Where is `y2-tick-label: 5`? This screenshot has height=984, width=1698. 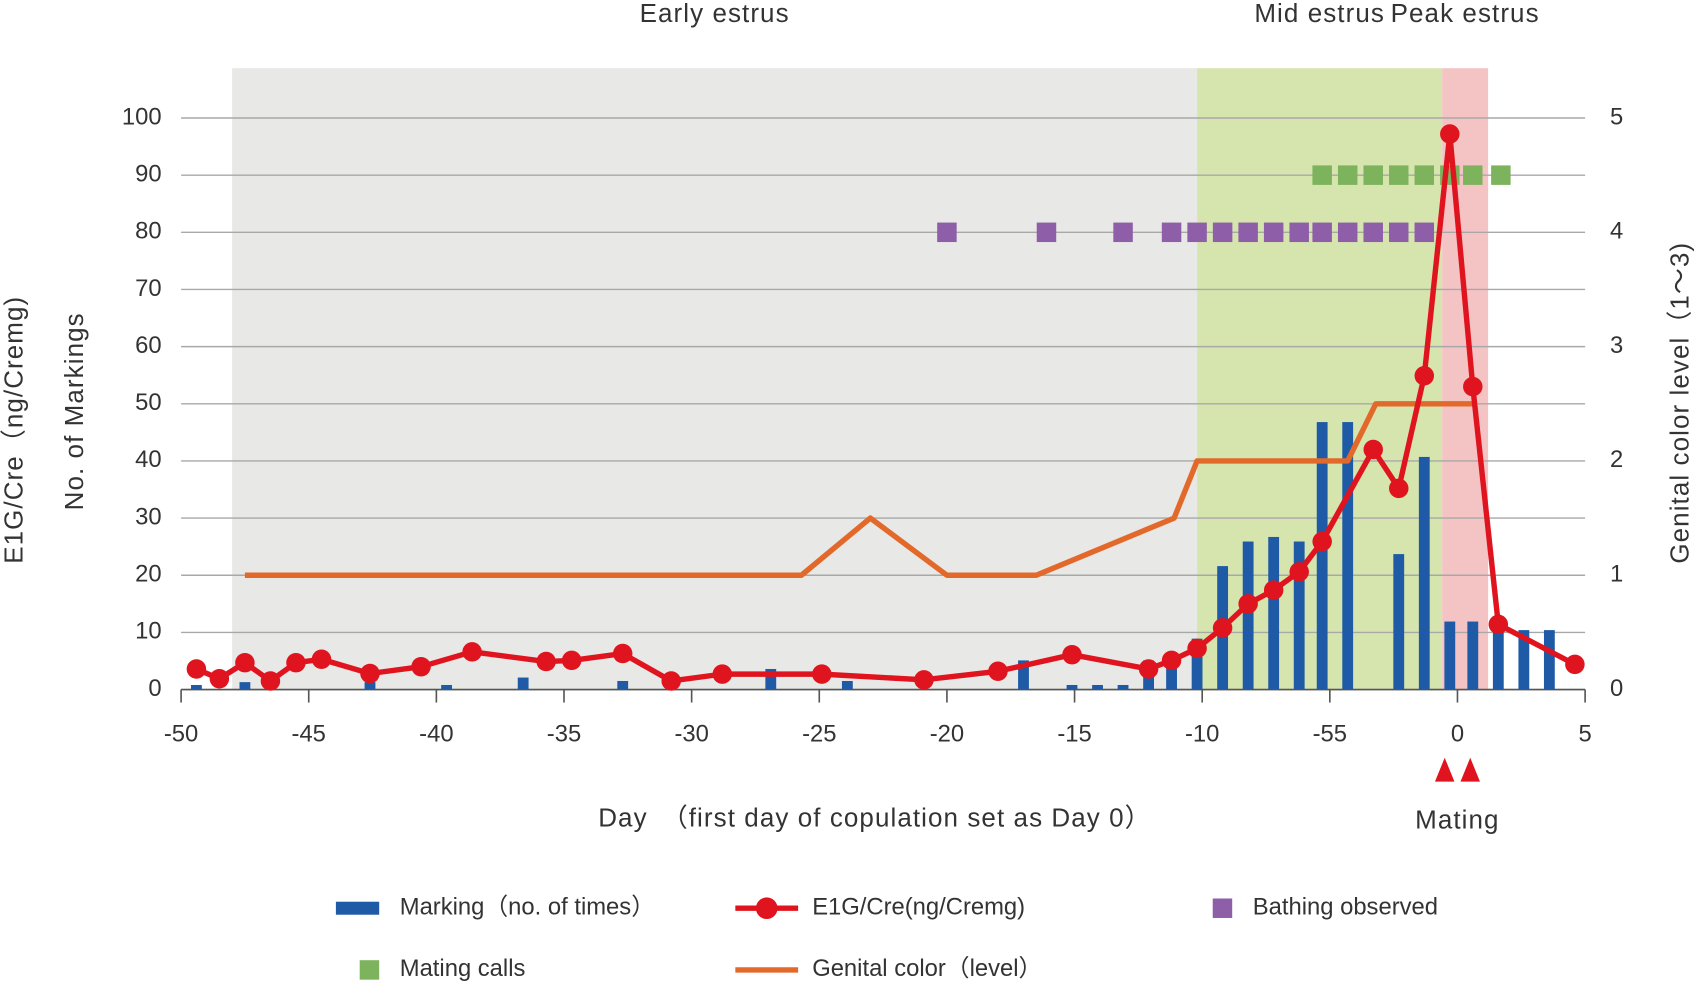 y2-tick-label: 5 is located at coordinates (1616, 116).